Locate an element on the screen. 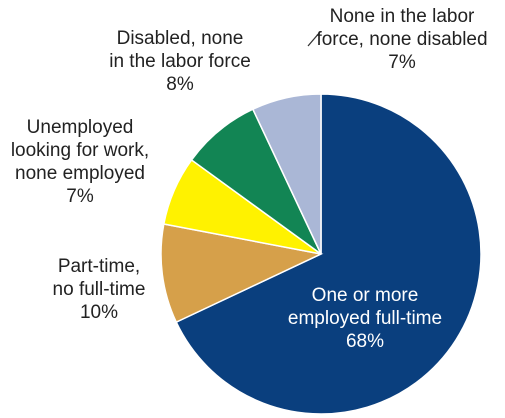  slice-label-line: Unemployed is located at coordinates (80, 127).